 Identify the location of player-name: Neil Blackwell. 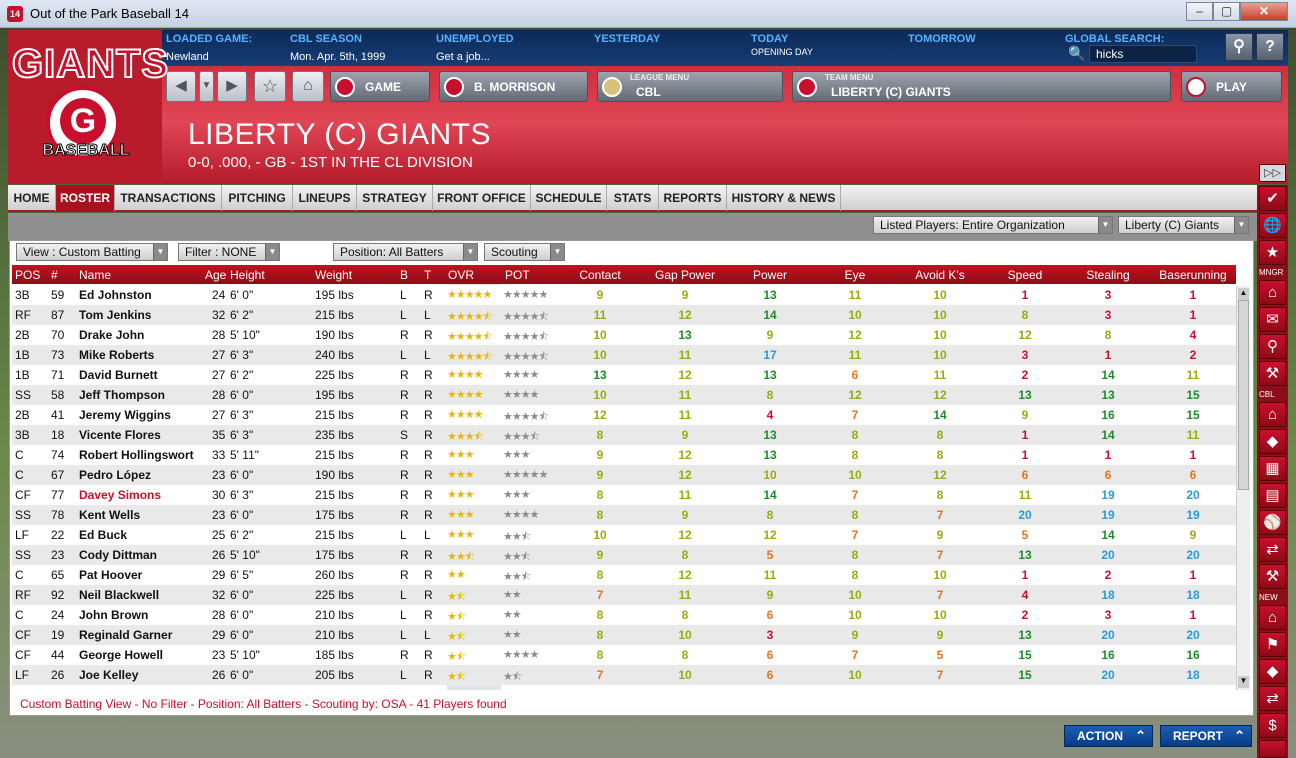
(119, 595).